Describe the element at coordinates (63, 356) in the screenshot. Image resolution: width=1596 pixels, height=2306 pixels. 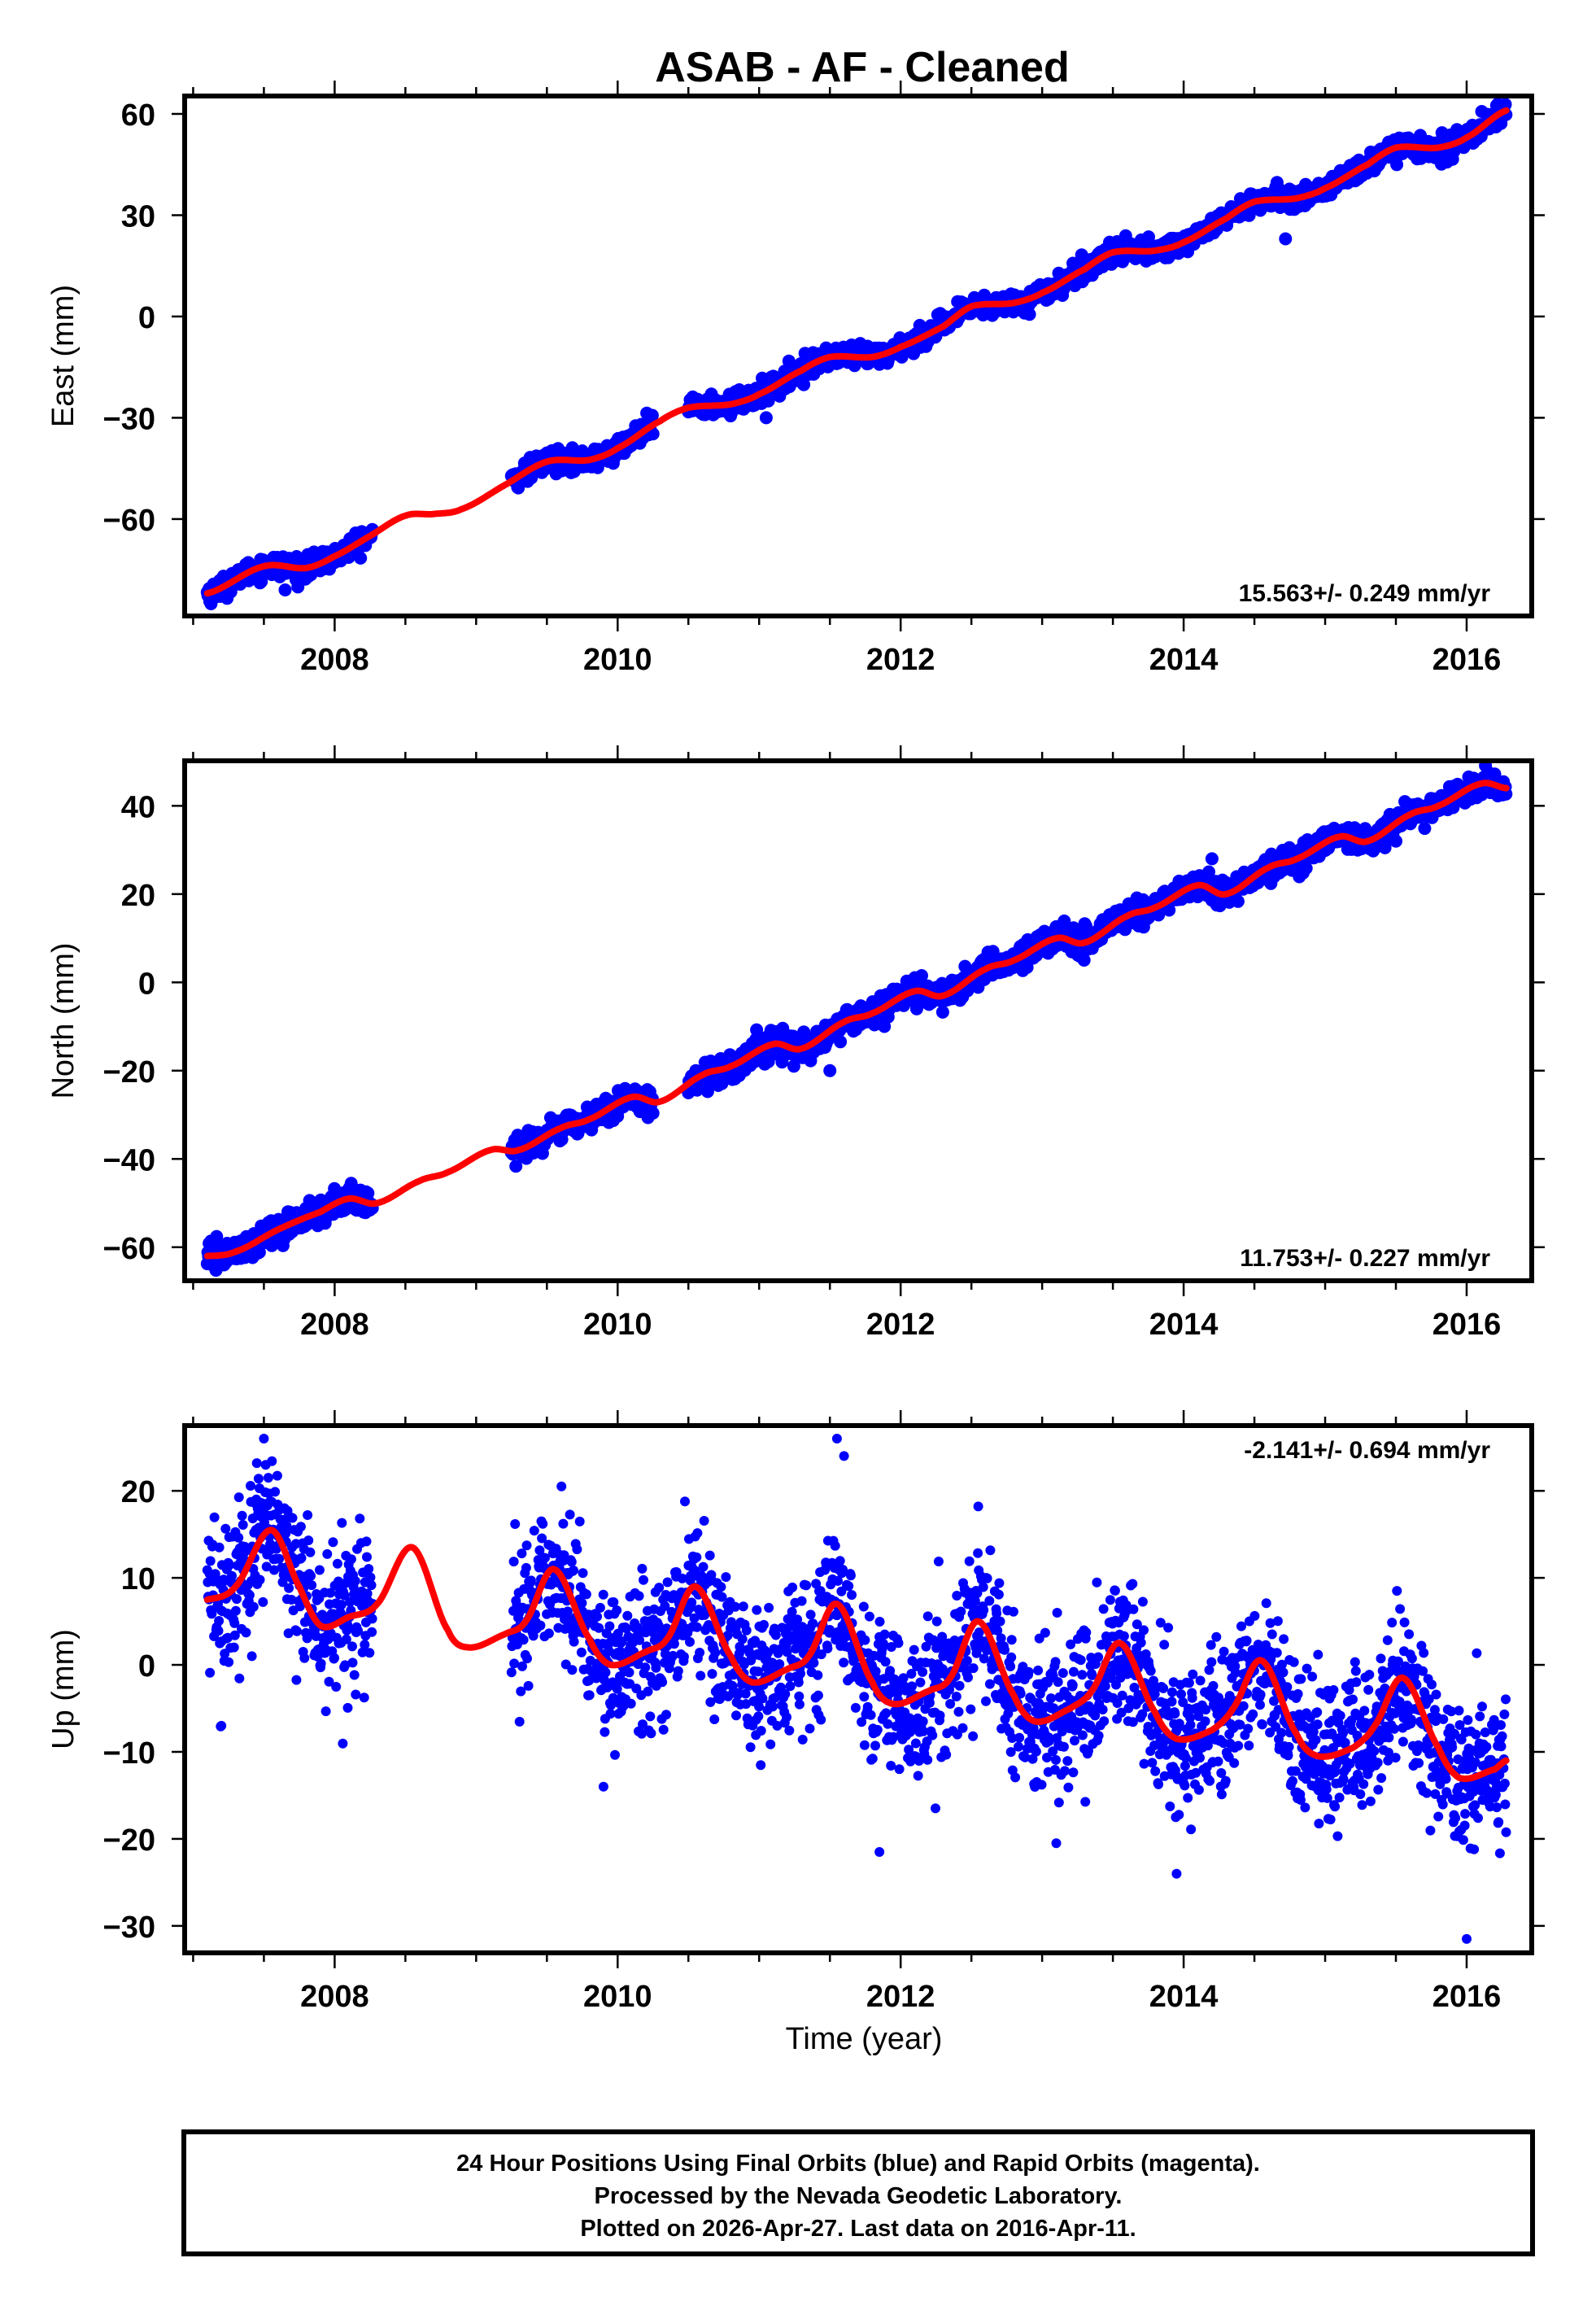
I see `y-axis-label: East (mm)` at that location.